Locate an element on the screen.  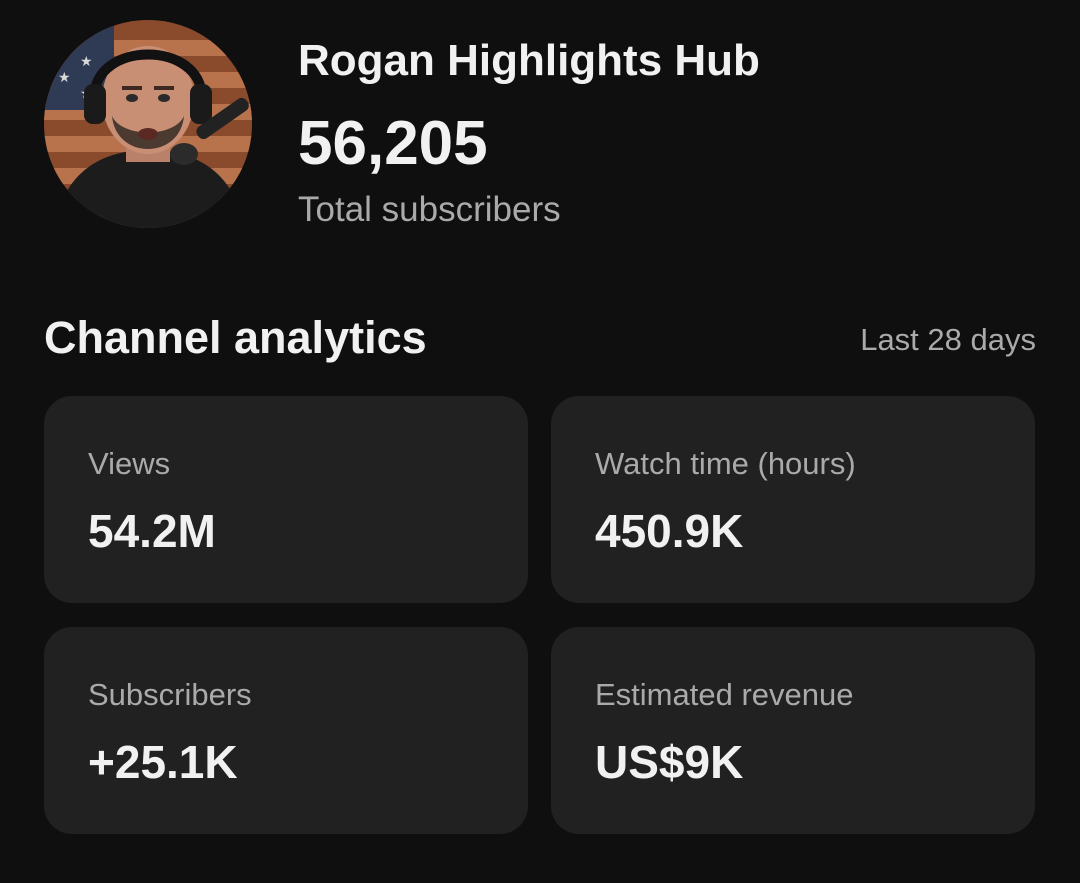
subscribers-value: +25.1K is located at coordinates (163, 762).